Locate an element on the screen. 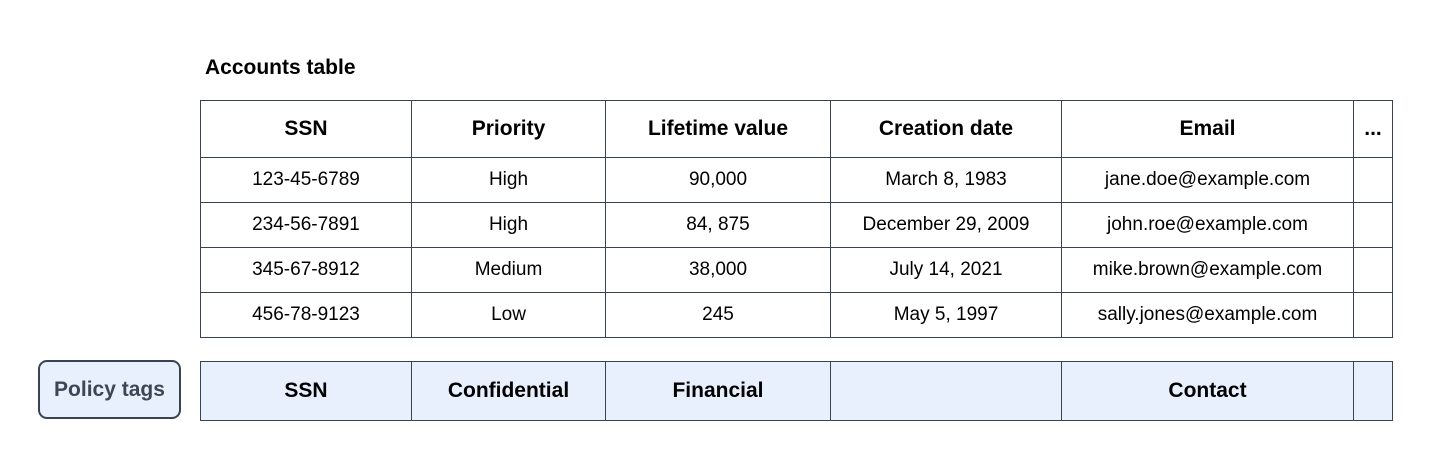 Image resolution: width=1432 pixels, height=460 pixels. policy-tags-row: SSN Confidential Financial Contact is located at coordinates (796, 391).